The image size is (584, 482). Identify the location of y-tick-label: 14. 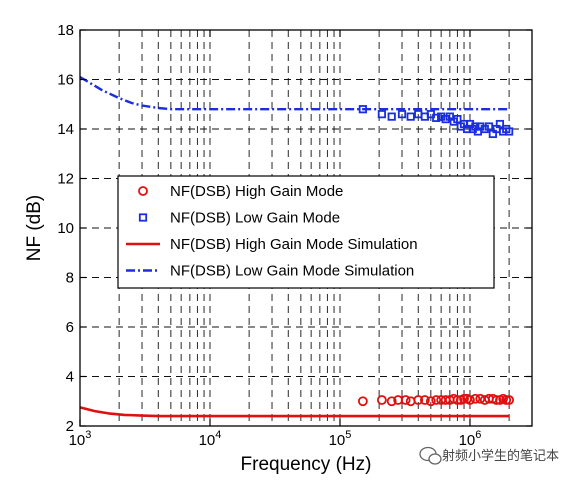
(65, 129).